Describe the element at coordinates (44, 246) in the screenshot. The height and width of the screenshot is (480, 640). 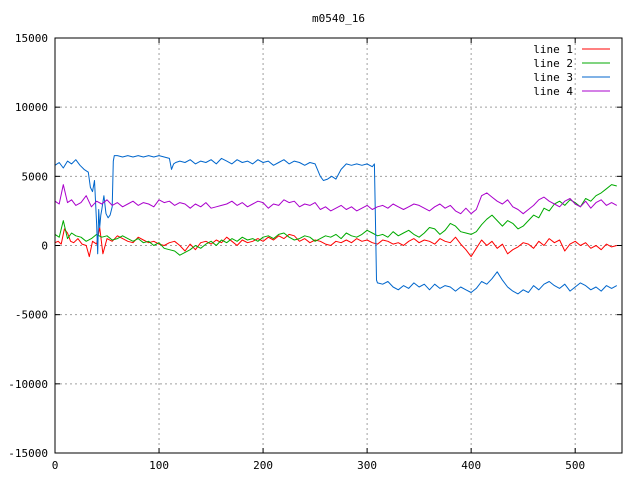
I see `y-tick-label: 0` at that location.